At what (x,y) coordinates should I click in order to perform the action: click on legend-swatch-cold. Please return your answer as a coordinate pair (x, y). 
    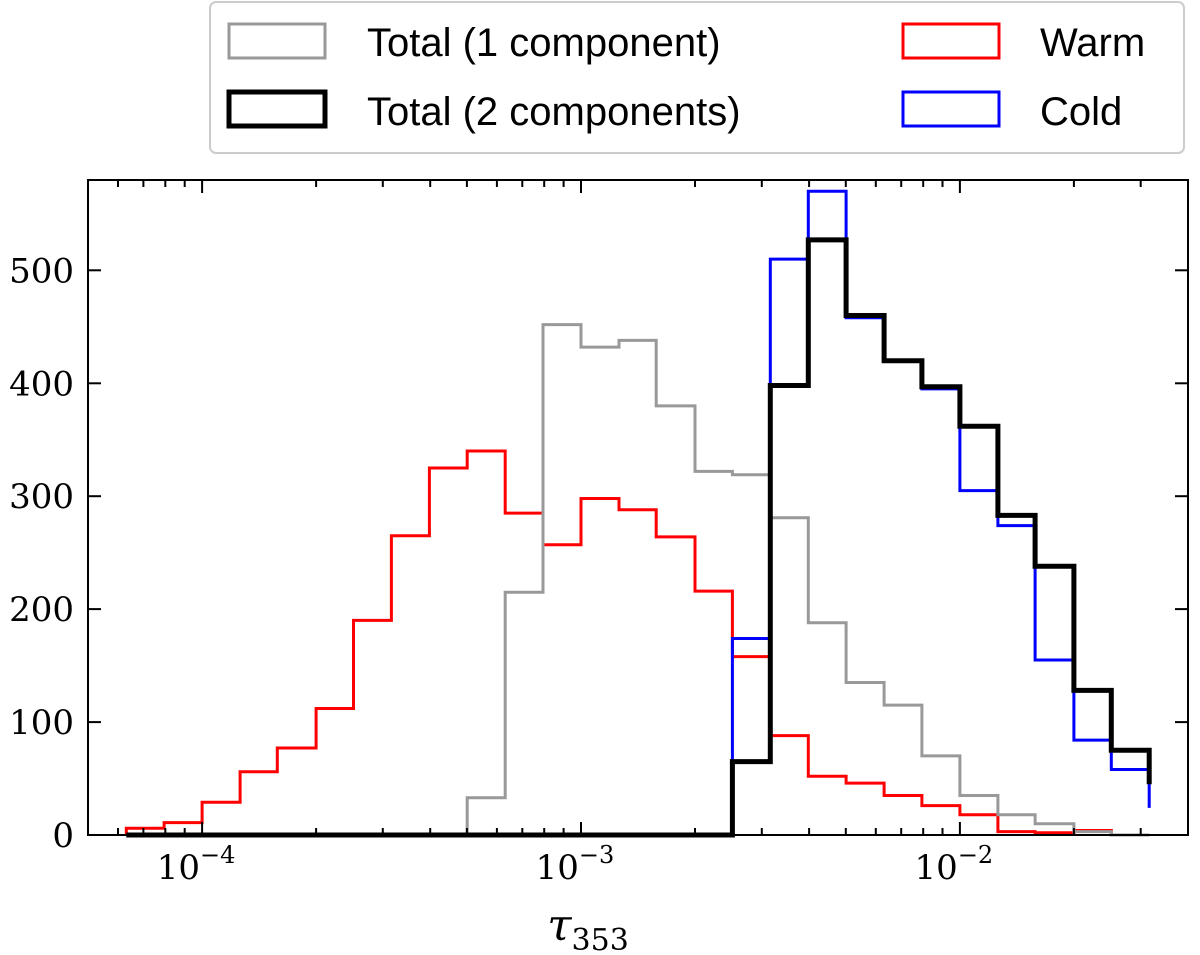
    Looking at the image, I should click on (951, 109).